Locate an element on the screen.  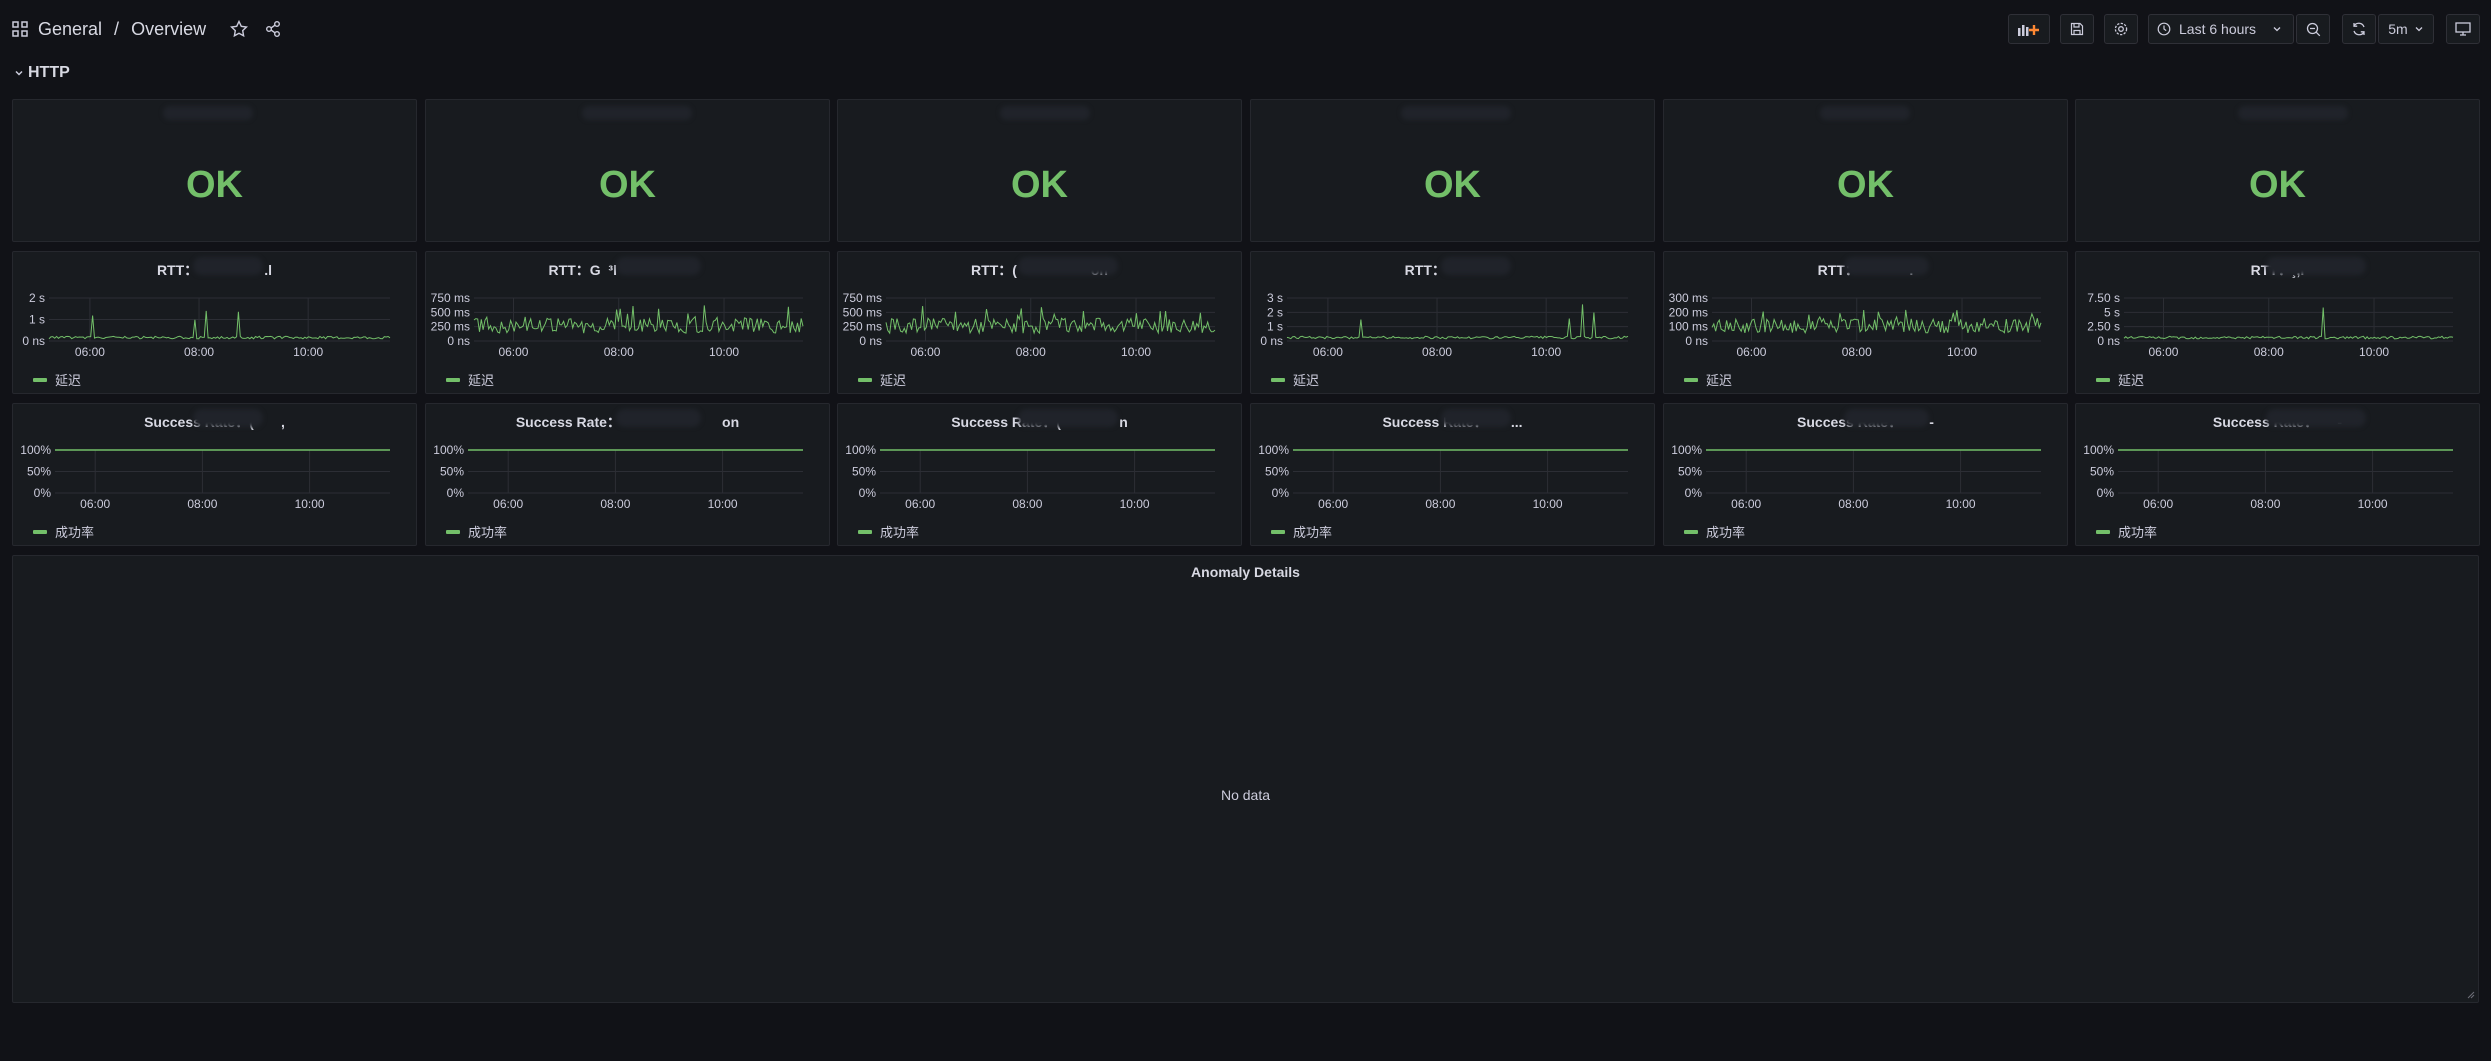
star-icon is located at coordinates (239, 28).